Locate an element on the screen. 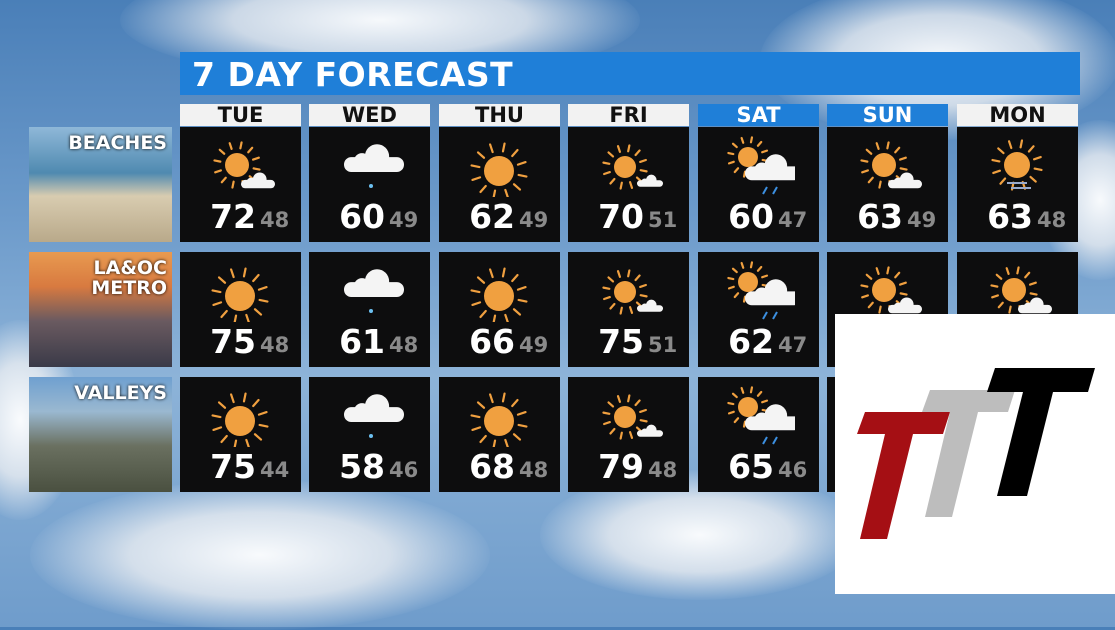 This screenshot has height=630, width=1115. region-label-0: BEACHES is located at coordinates (100, 184).